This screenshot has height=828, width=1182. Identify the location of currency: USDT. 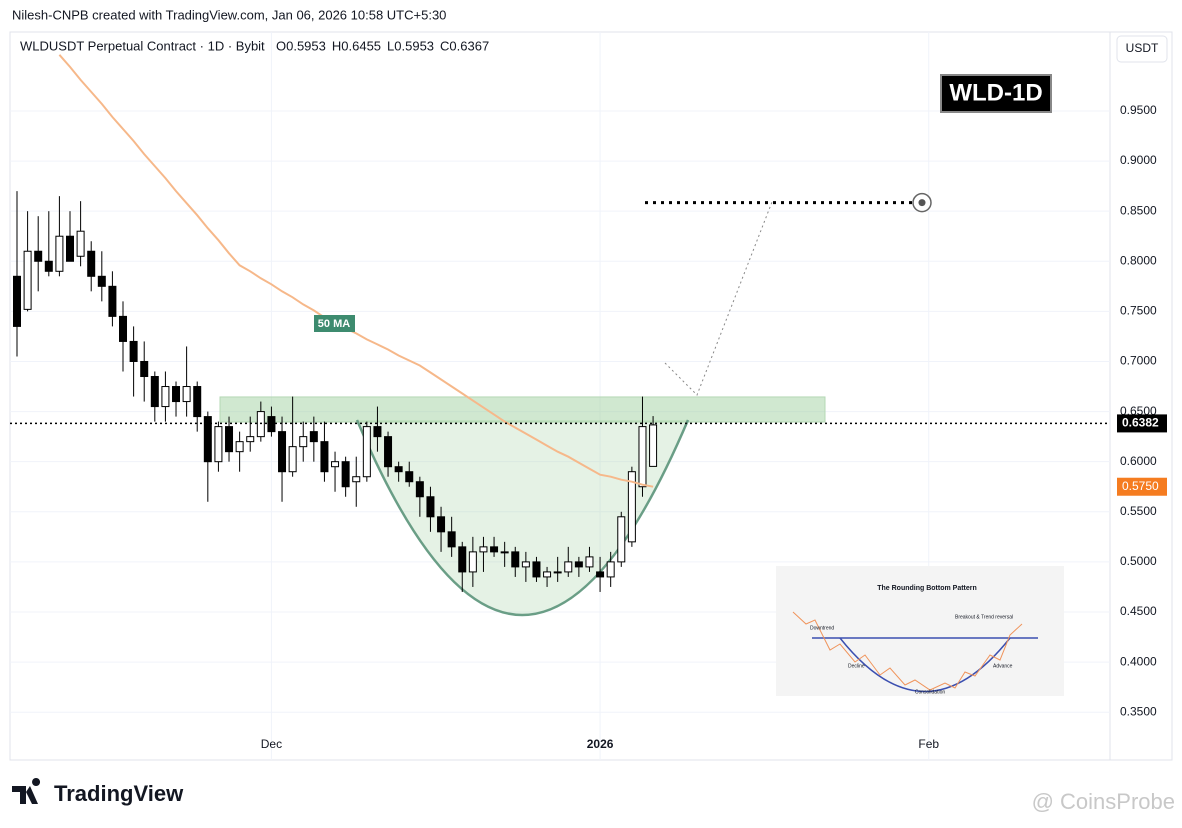
(1142, 48).